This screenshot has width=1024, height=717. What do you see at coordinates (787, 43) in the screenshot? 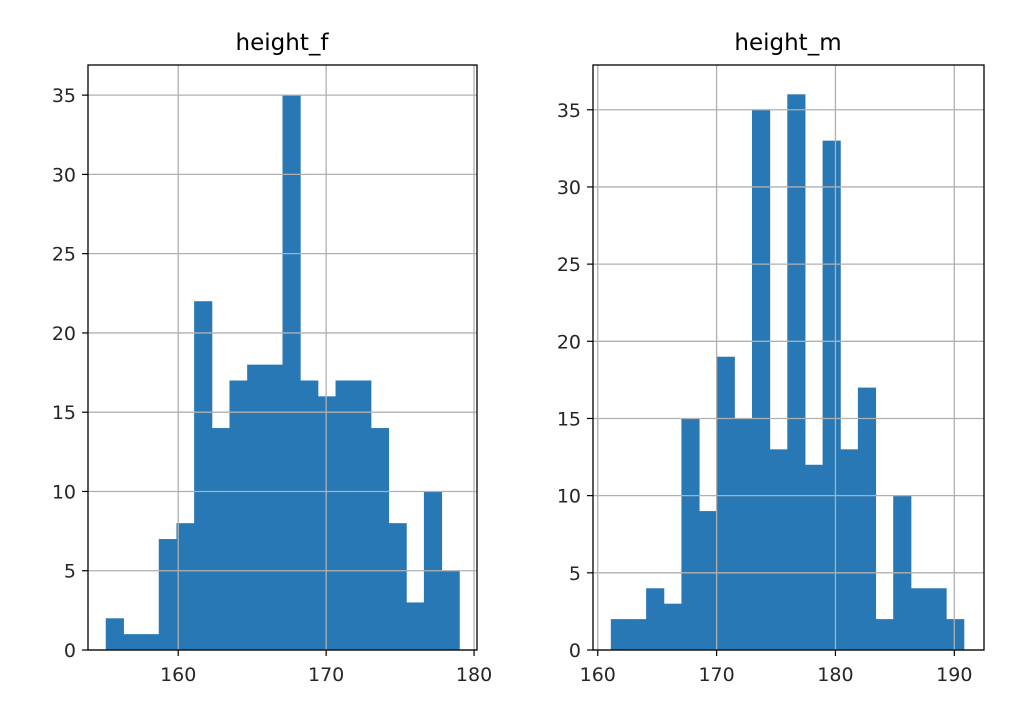
I see `chart-title: height_m` at bounding box center [787, 43].